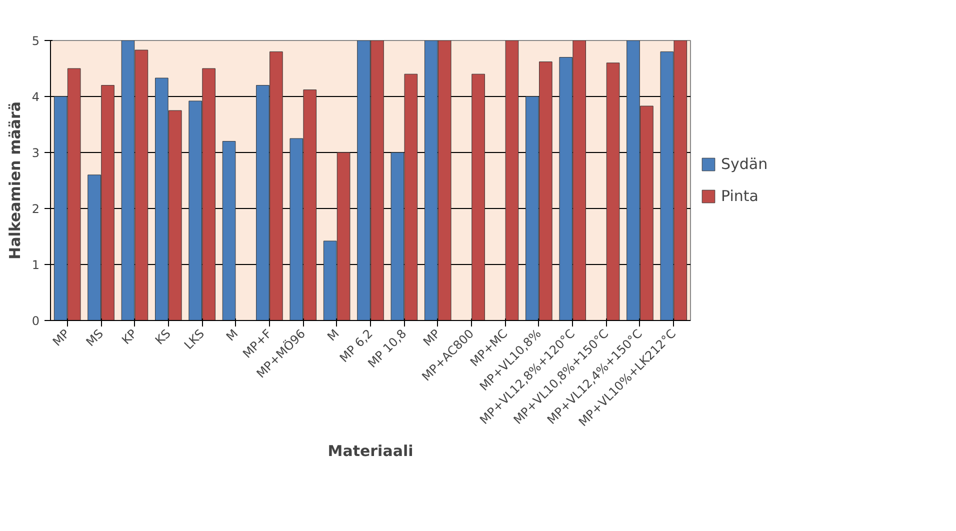  Describe the element at coordinates (744, 164) in the screenshot. I see `legend-label: Sydän` at that location.